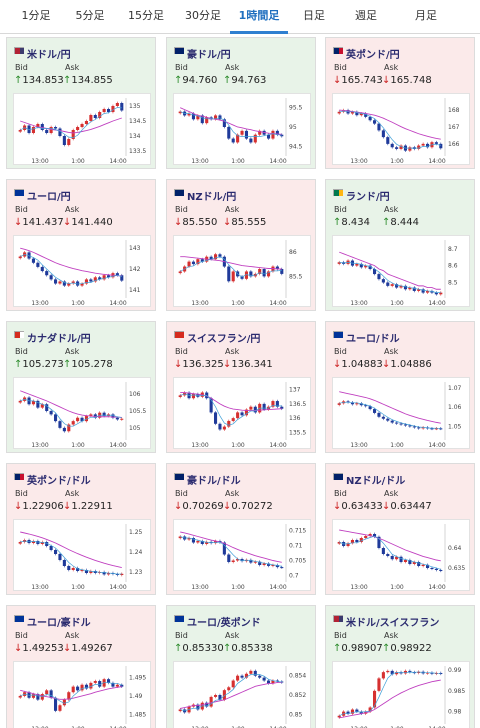 The width and height of the screenshot is (480, 728). I want to click on x-tick-label: 13:00, so click(199, 445).